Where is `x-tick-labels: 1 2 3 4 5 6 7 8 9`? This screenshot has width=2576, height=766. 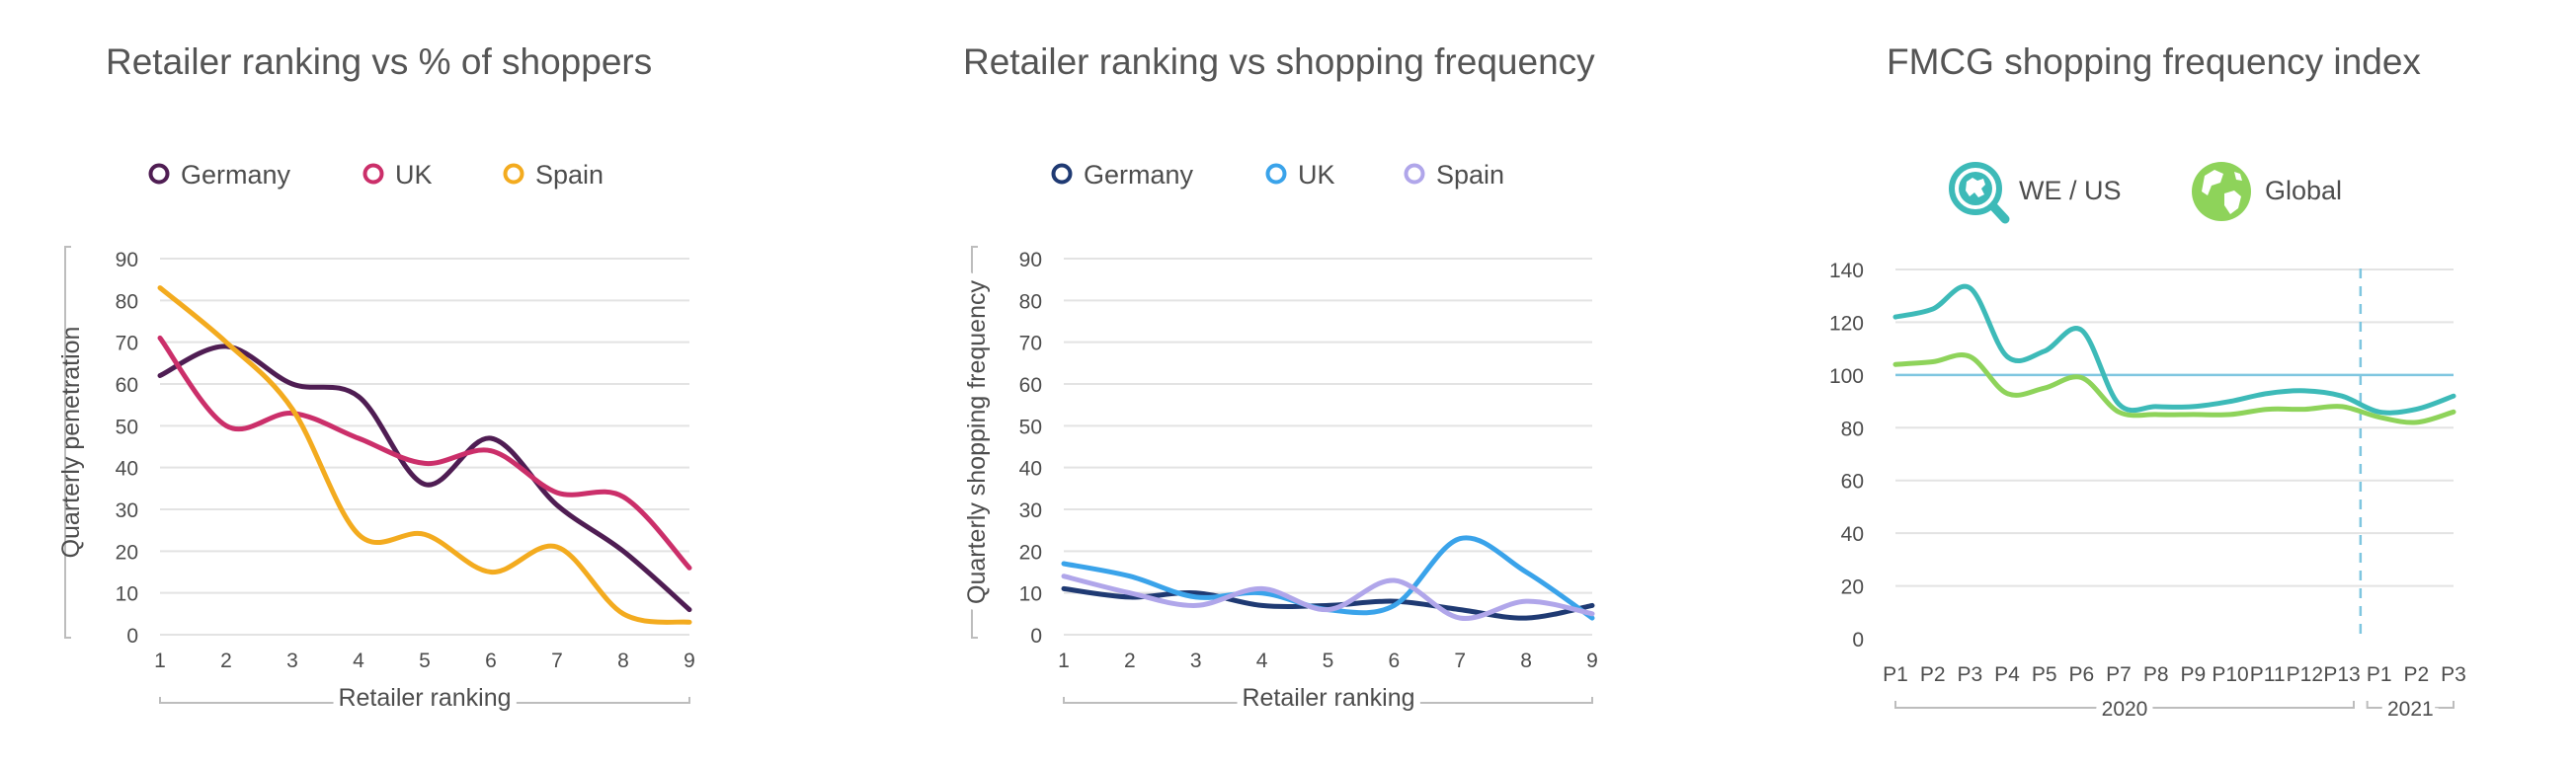
x-tick-labels: 1 2 3 4 5 6 7 8 9 is located at coordinates (1328, 661).